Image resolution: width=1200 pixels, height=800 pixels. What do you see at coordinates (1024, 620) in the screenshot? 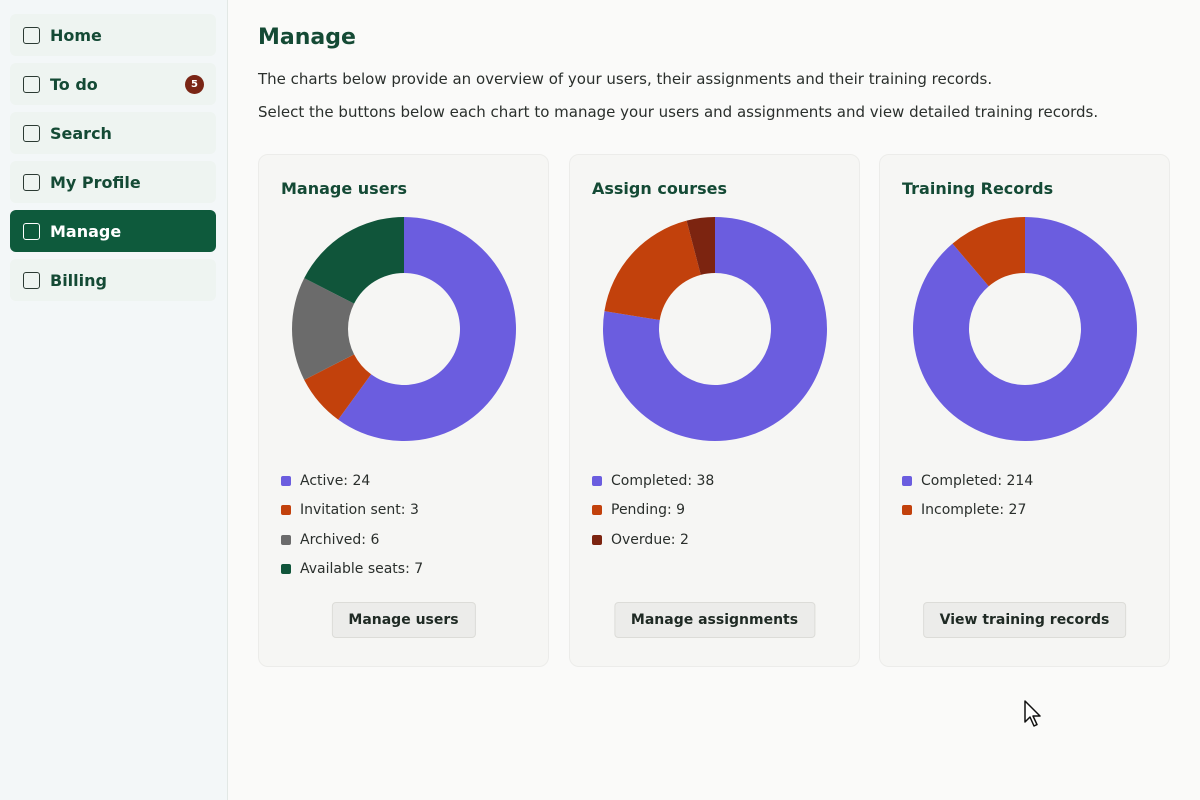
I see `view-training-records-button: View training records` at bounding box center [1024, 620].